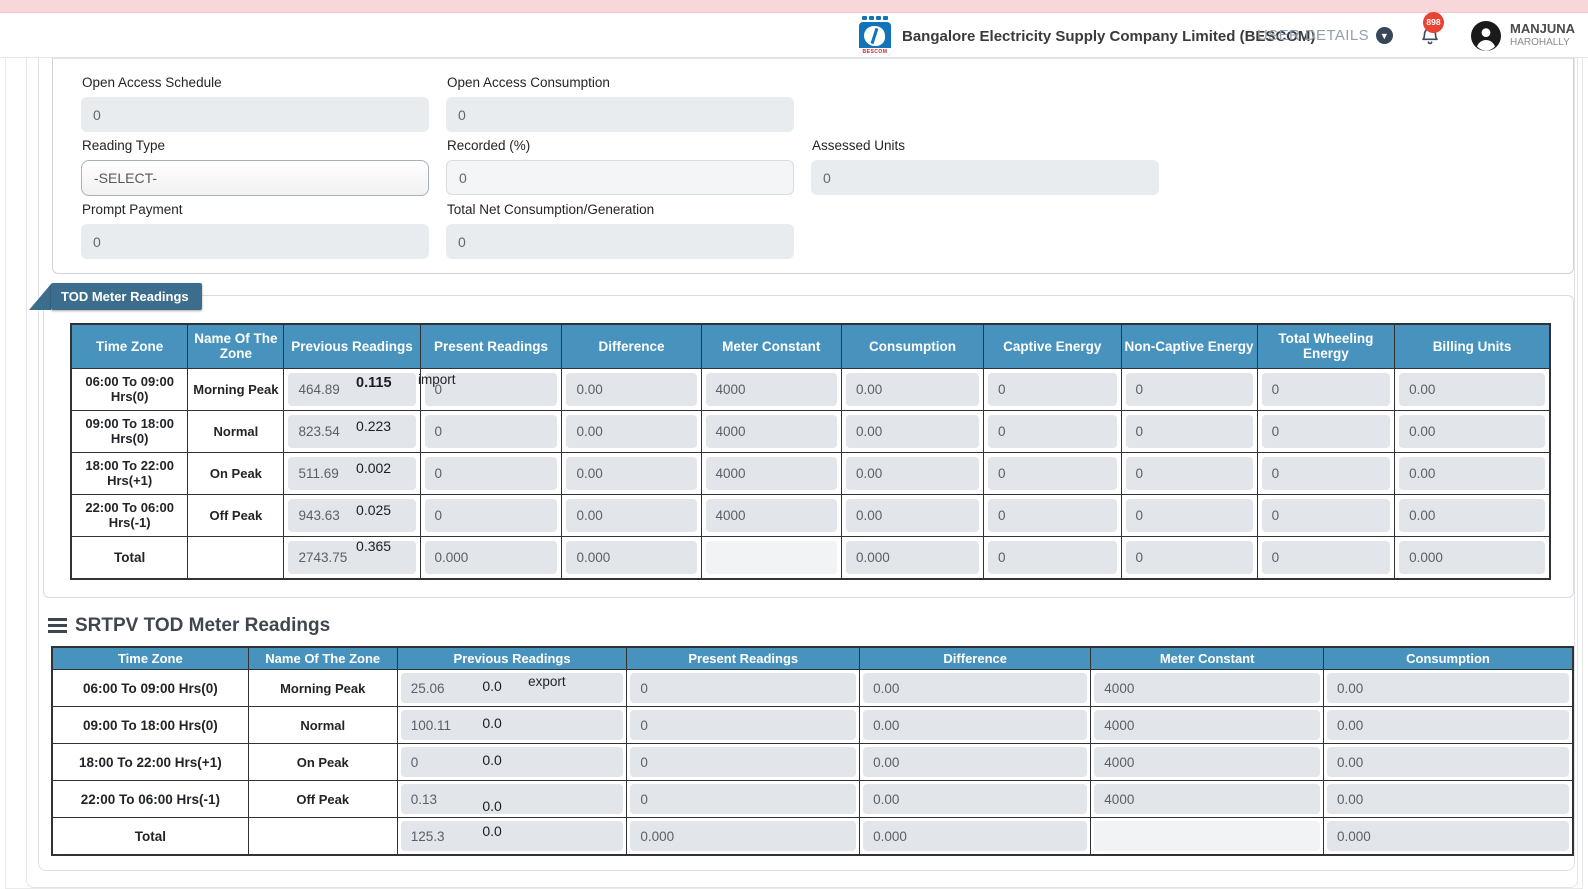  What do you see at coordinates (912, 346) in the screenshot?
I see `column-header: Consumption` at bounding box center [912, 346].